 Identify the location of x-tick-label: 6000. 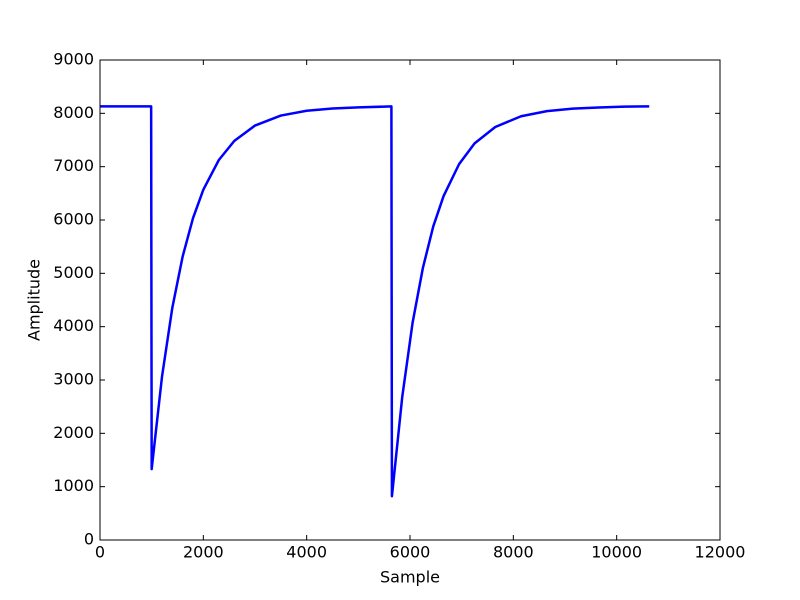
(410, 552).